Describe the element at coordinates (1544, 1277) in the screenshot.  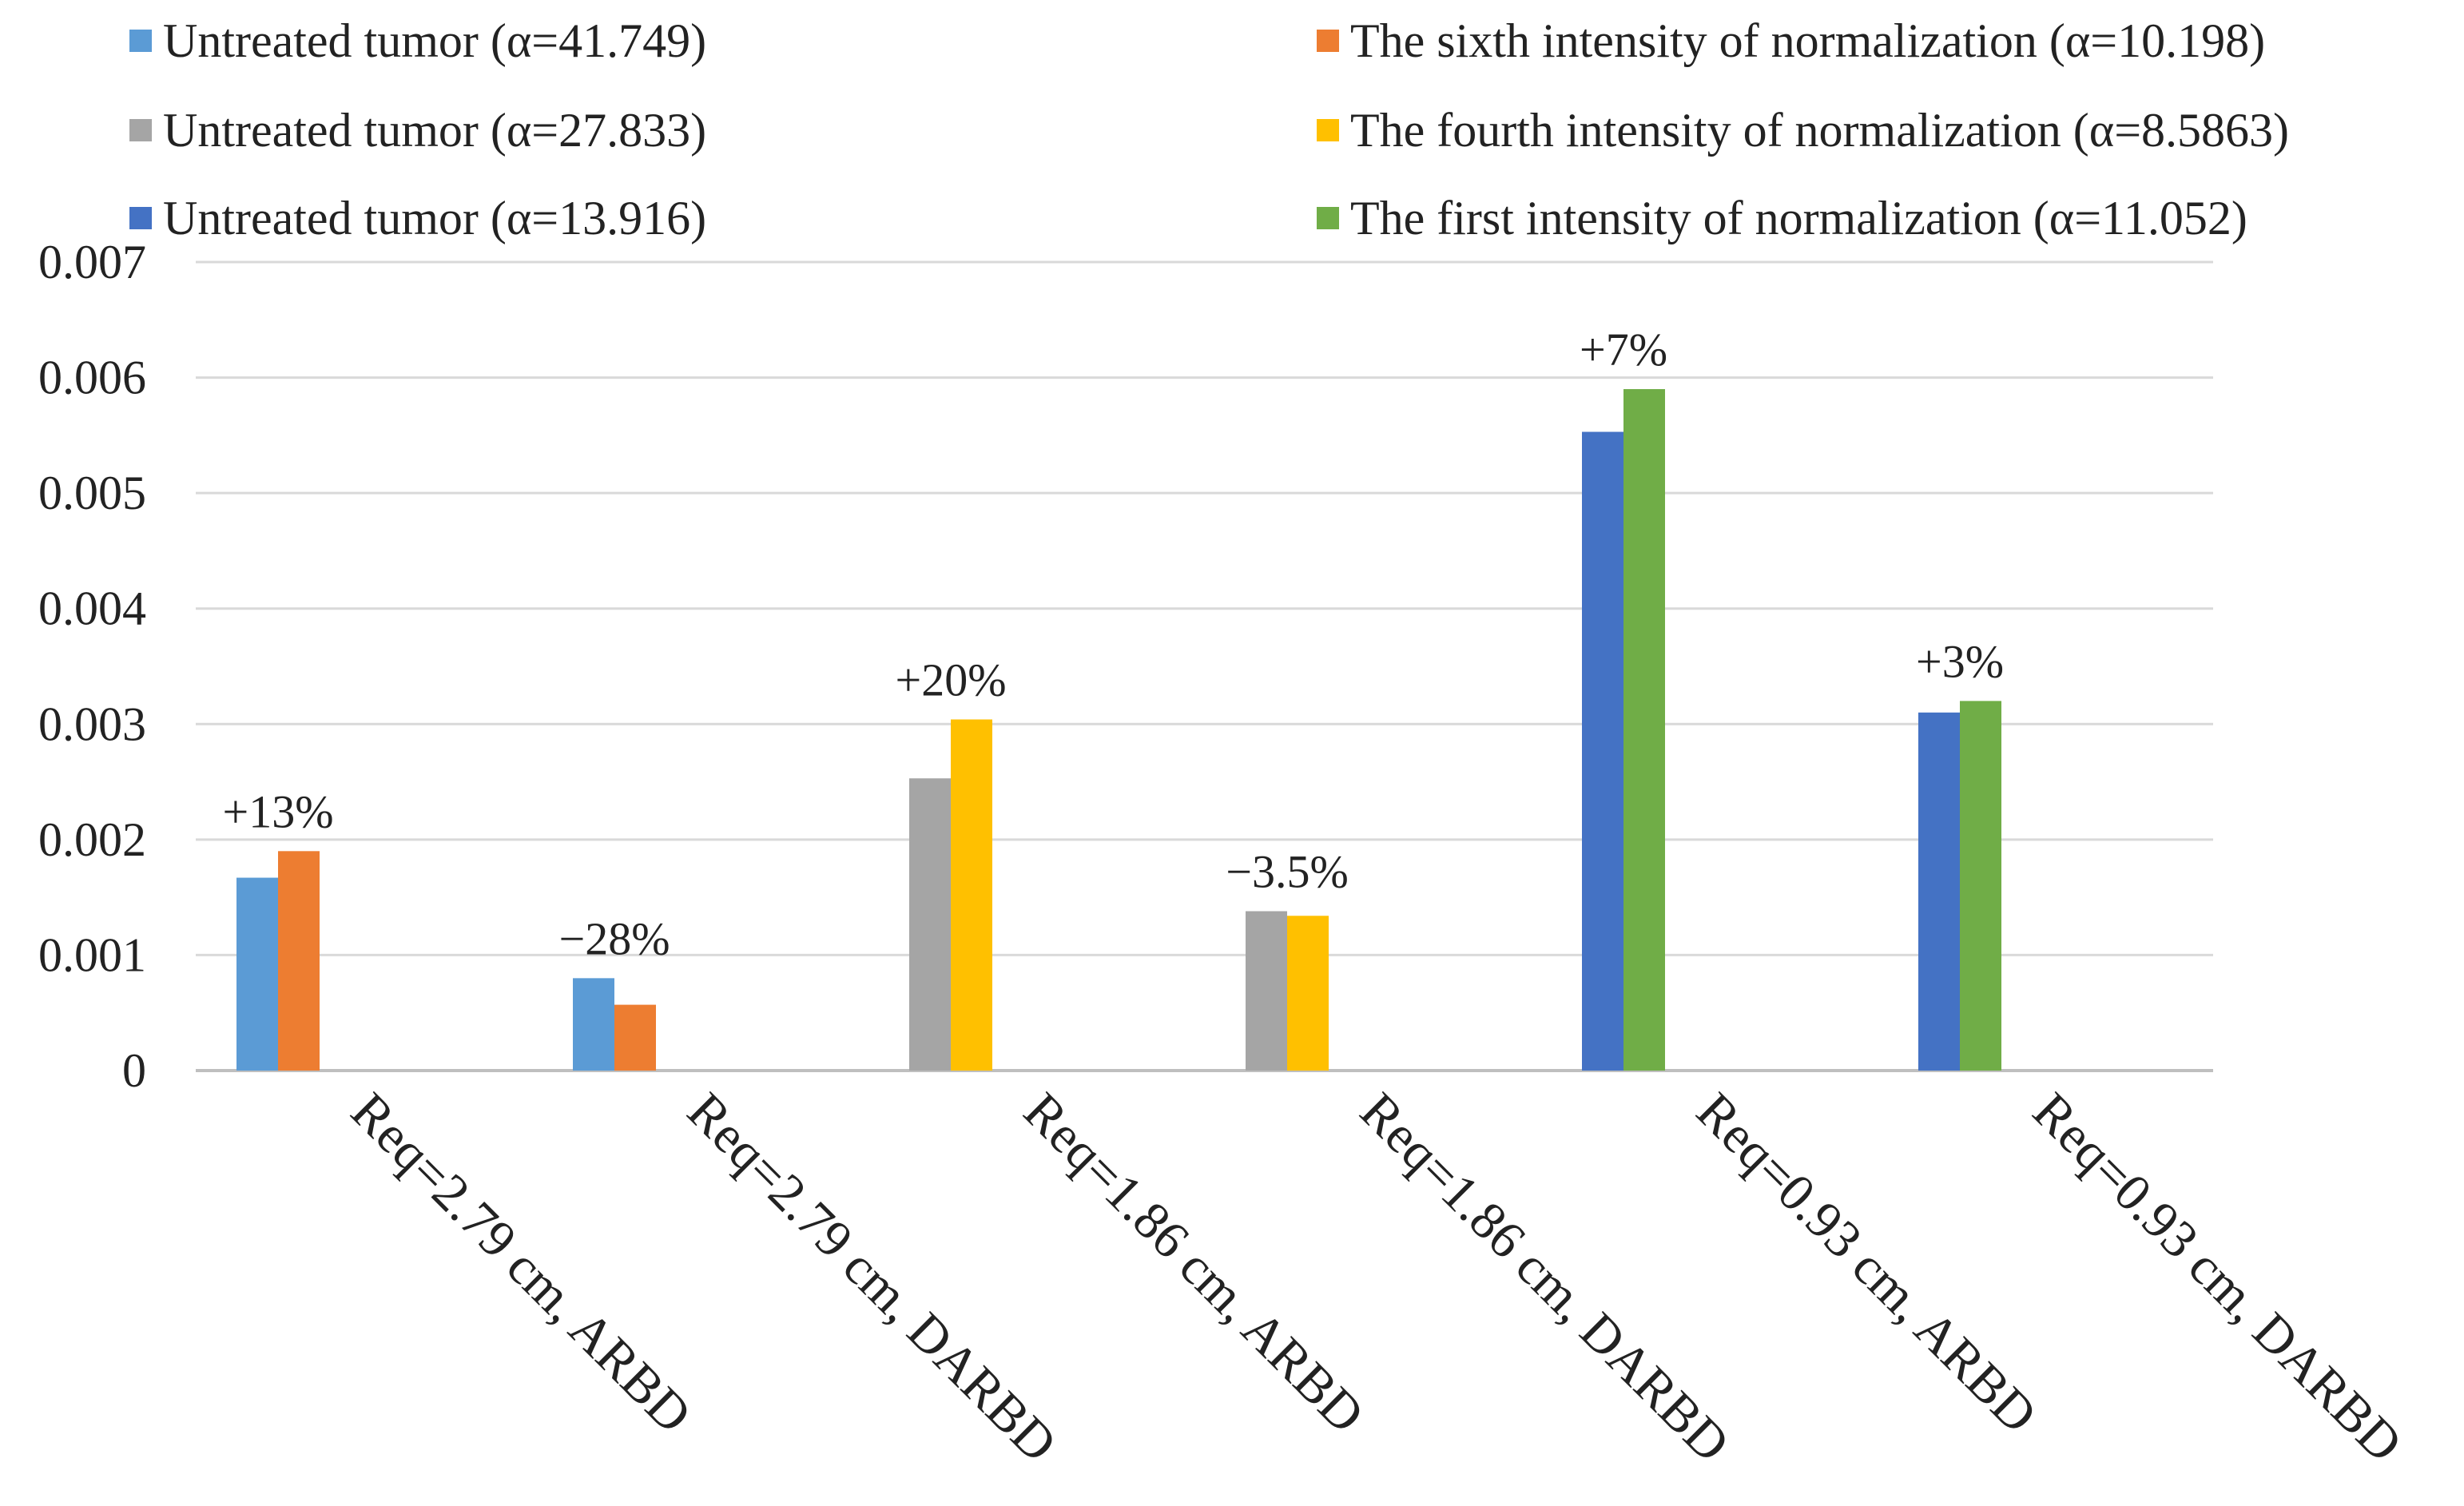
I see `x-tick-label: Req=1.86 cm, DARBD` at that location.